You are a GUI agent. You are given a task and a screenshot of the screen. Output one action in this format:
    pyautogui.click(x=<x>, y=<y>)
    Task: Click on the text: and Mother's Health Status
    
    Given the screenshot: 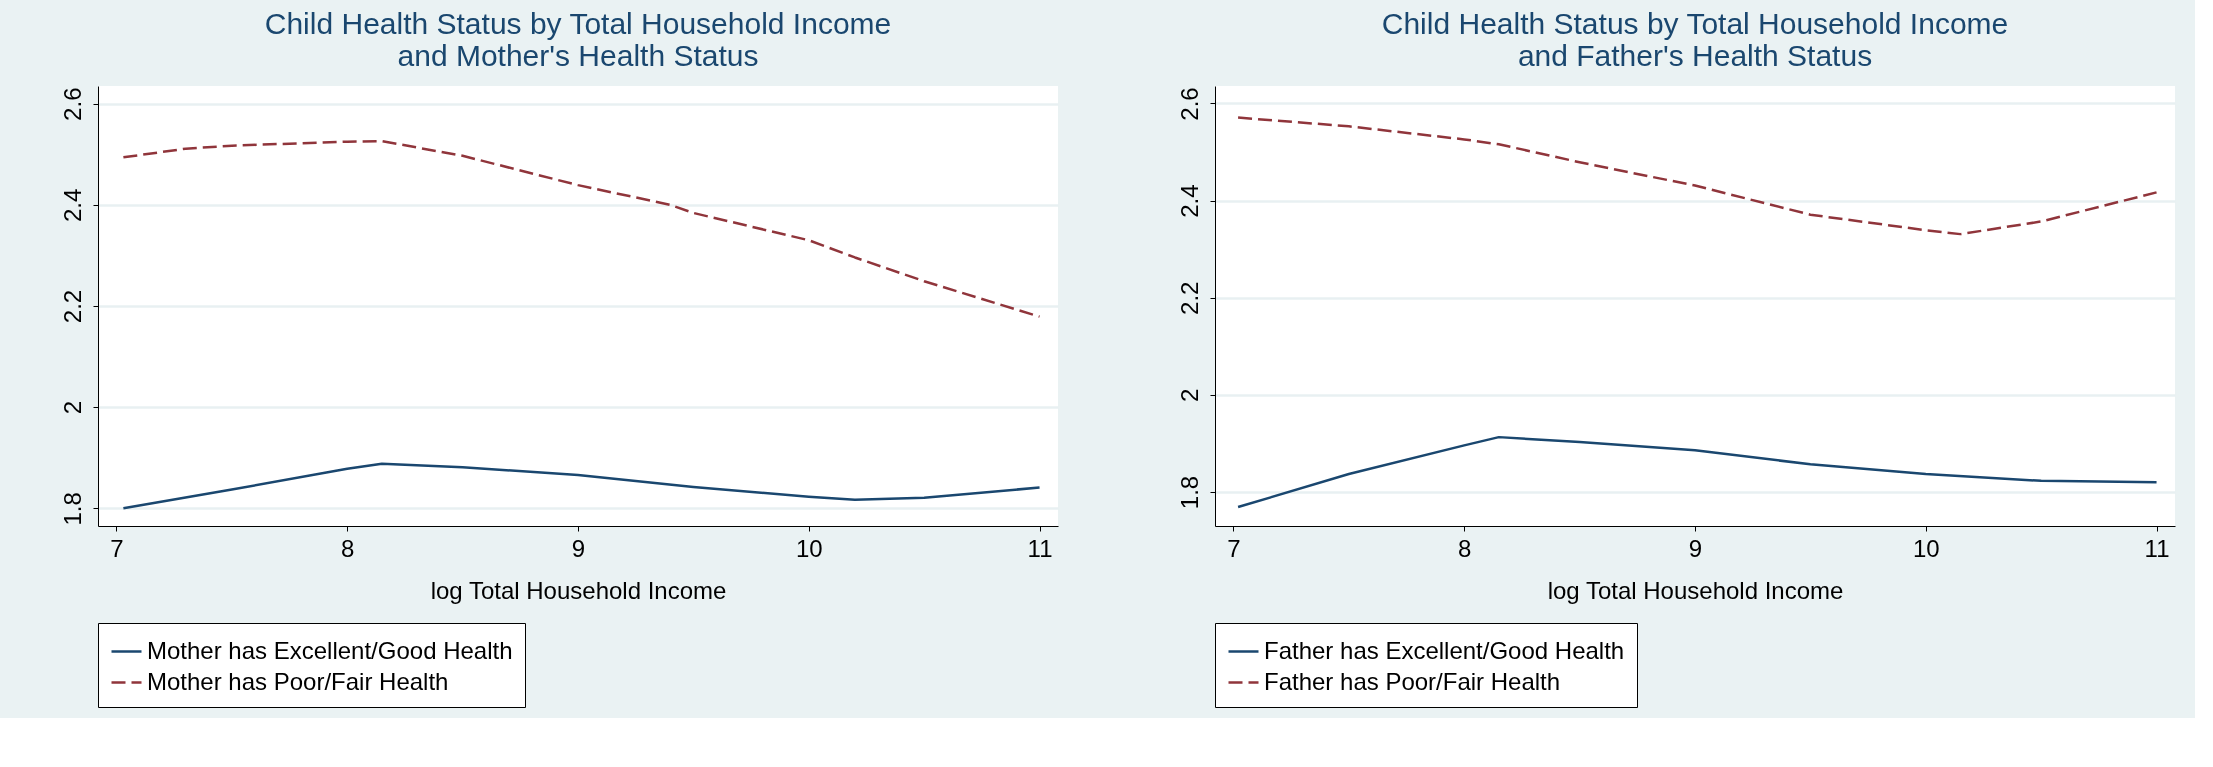 What is the action you would take?
    pyautogui.click(x=578, y=55)
    